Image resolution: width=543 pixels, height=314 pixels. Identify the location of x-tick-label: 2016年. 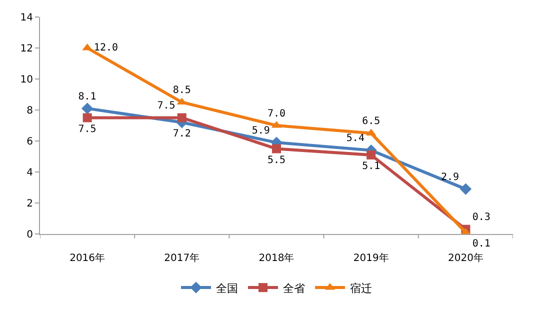
(88, 258).